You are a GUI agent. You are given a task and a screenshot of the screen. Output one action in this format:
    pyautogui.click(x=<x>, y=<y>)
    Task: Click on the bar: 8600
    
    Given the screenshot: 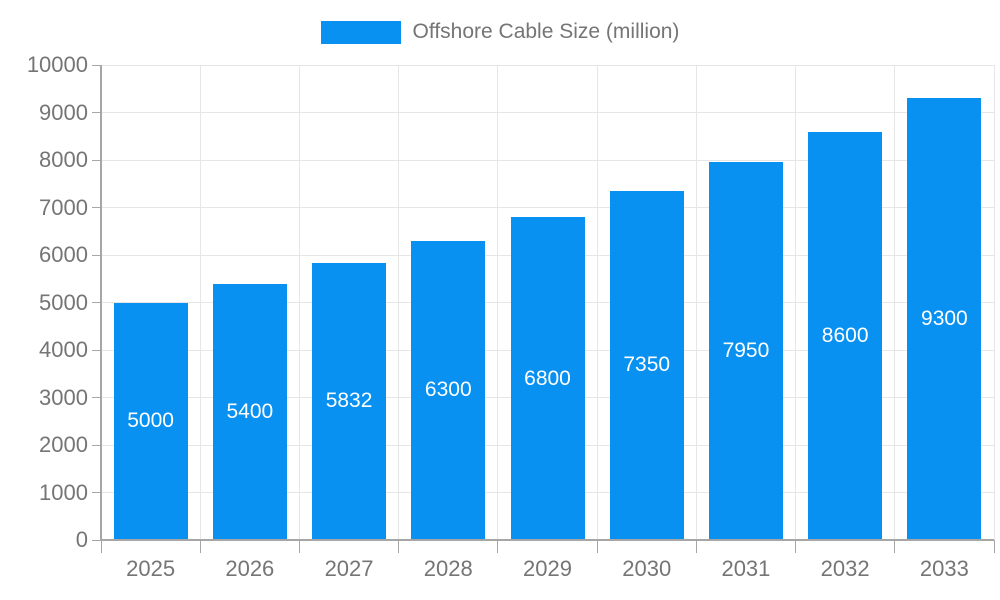 What is the action you would take?
    pyautogui.click(x=845, y=335)
    